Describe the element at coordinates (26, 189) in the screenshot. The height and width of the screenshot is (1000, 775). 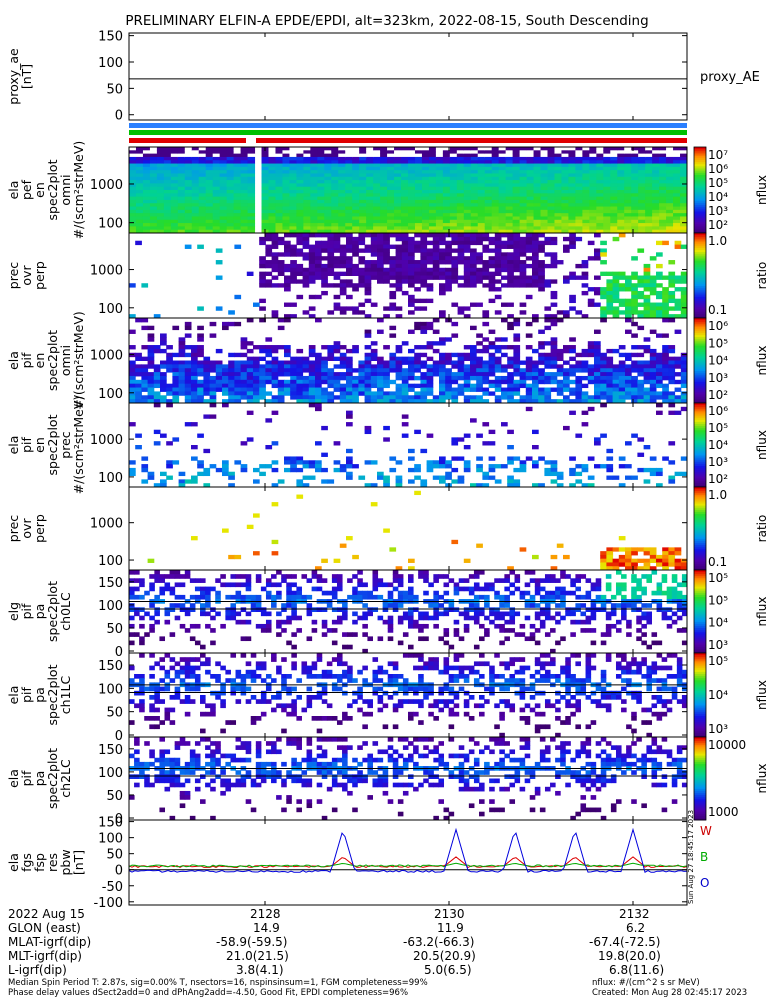
I see `y-axis-label: pef` at that location.